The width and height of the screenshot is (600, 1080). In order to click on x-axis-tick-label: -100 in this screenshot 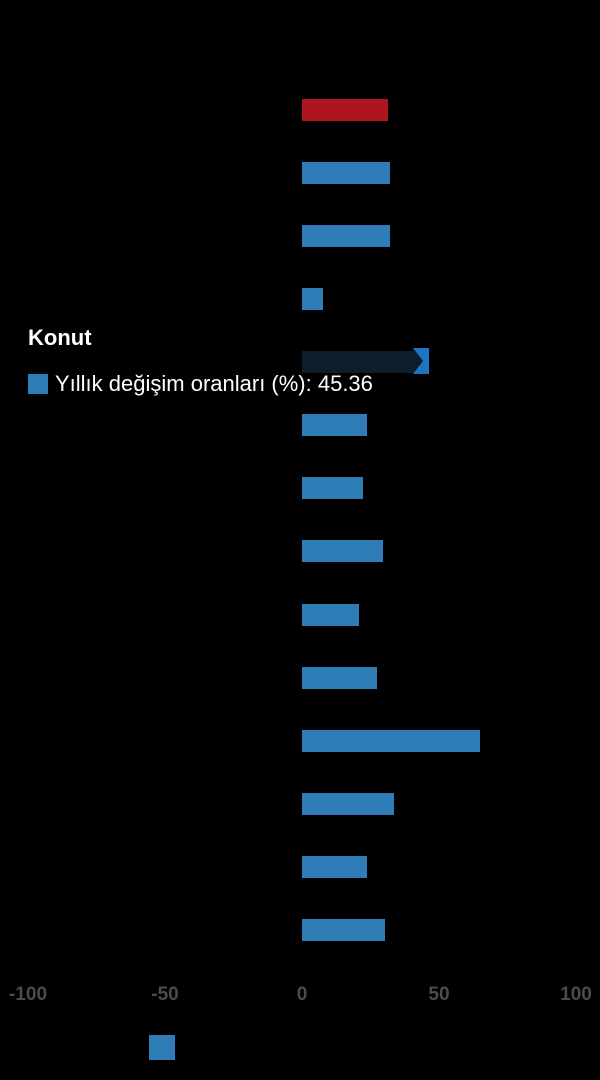, I will do `click(28, 994)`.